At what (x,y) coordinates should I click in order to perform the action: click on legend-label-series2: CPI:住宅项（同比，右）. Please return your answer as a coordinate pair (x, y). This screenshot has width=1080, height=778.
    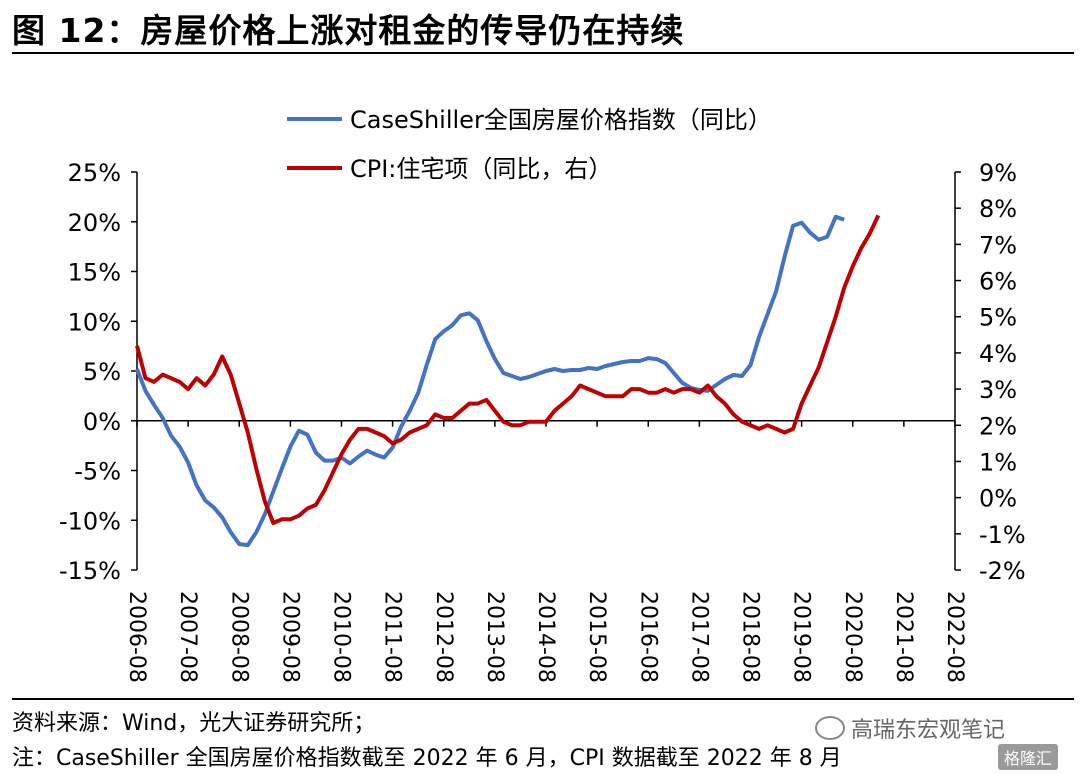
    Looking at the image, I should click on (481, 169).